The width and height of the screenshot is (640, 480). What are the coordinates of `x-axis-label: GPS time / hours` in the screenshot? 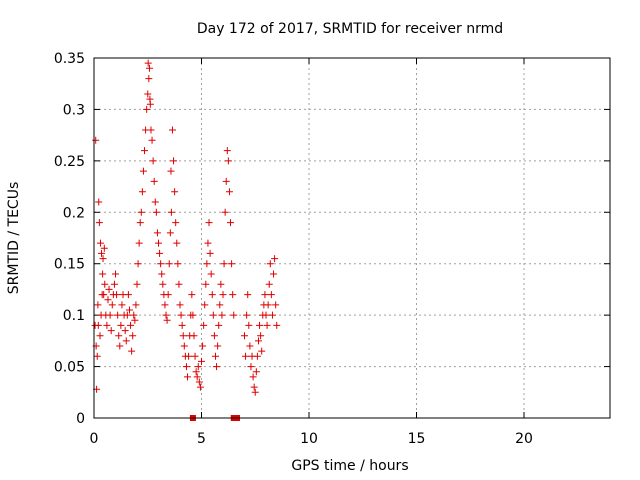 It's located at (349, 466).